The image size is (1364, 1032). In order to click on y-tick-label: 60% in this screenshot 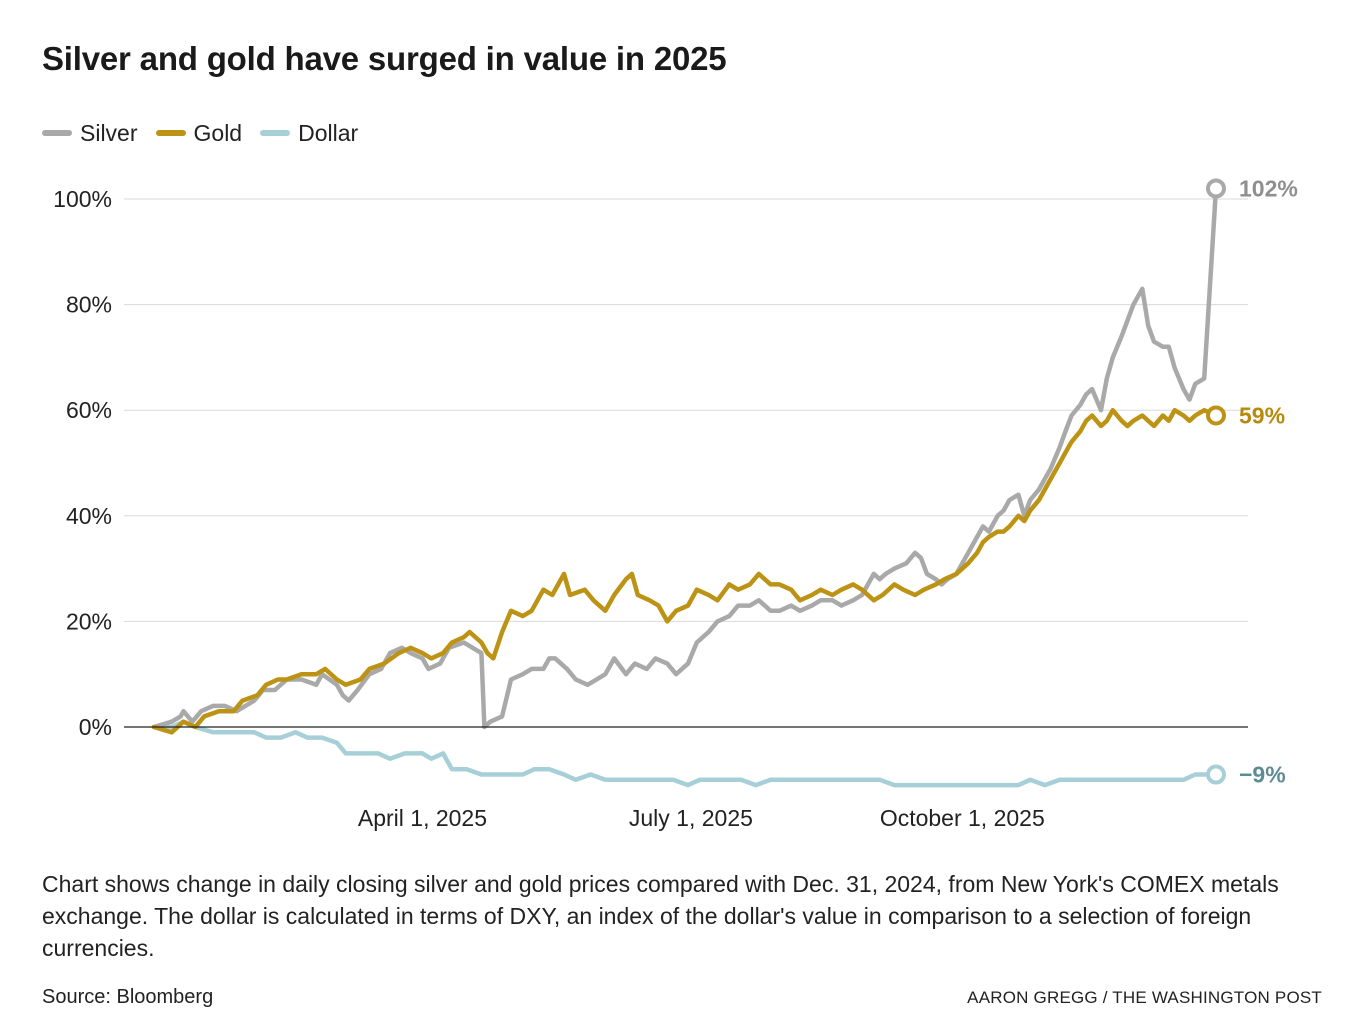, I will do `click(89, 410)`.